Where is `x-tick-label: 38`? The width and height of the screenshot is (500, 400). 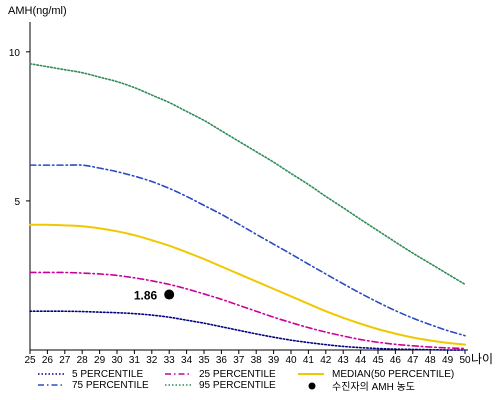 x-tick-label: 38 is located at coordinates (257, 360).